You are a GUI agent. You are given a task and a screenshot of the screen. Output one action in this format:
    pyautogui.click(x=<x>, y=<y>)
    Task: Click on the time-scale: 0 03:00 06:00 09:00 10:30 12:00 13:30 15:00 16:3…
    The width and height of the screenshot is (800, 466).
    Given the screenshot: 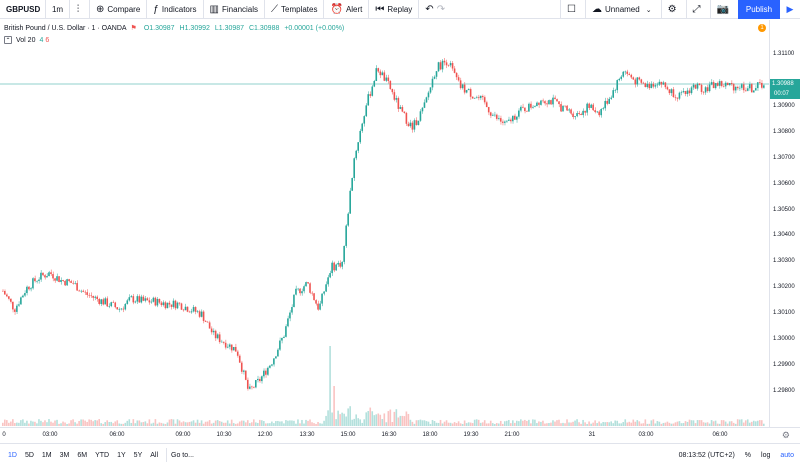 What is the action you would take?
    pyautogui.click(x=400, y=435)
    